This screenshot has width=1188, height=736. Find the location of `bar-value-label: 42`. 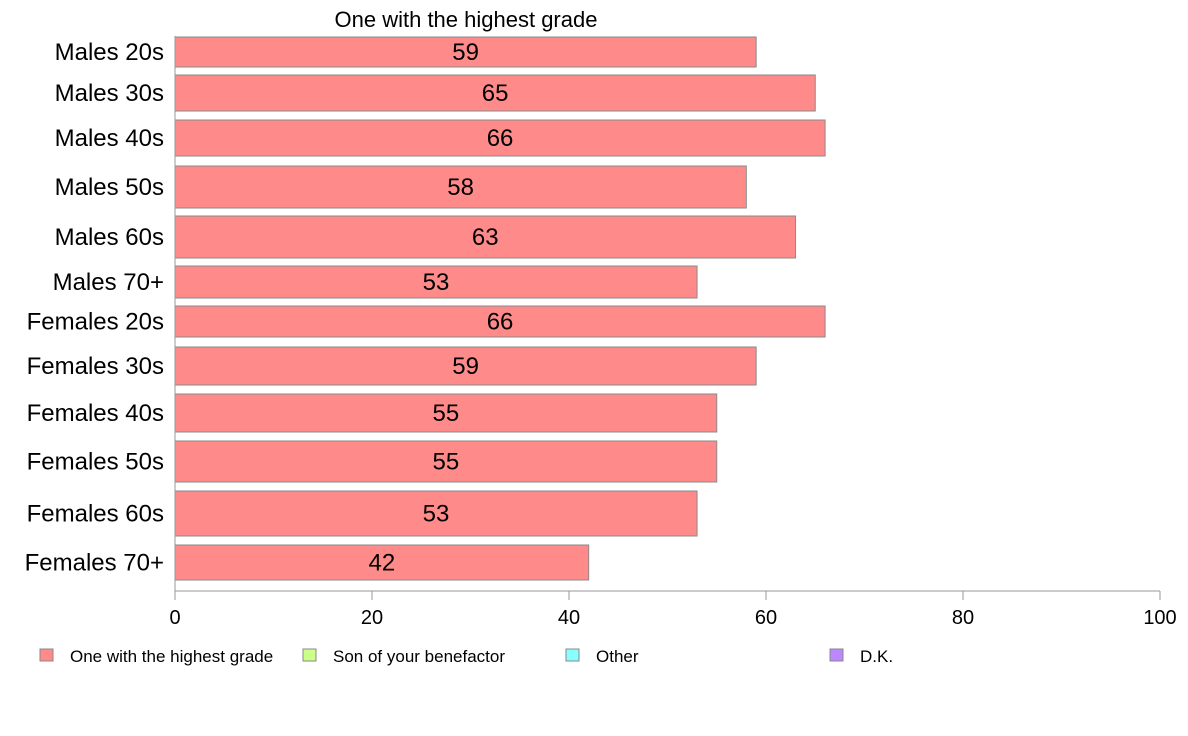

bar-value-label: 42 is located at coordinates (381, 563).